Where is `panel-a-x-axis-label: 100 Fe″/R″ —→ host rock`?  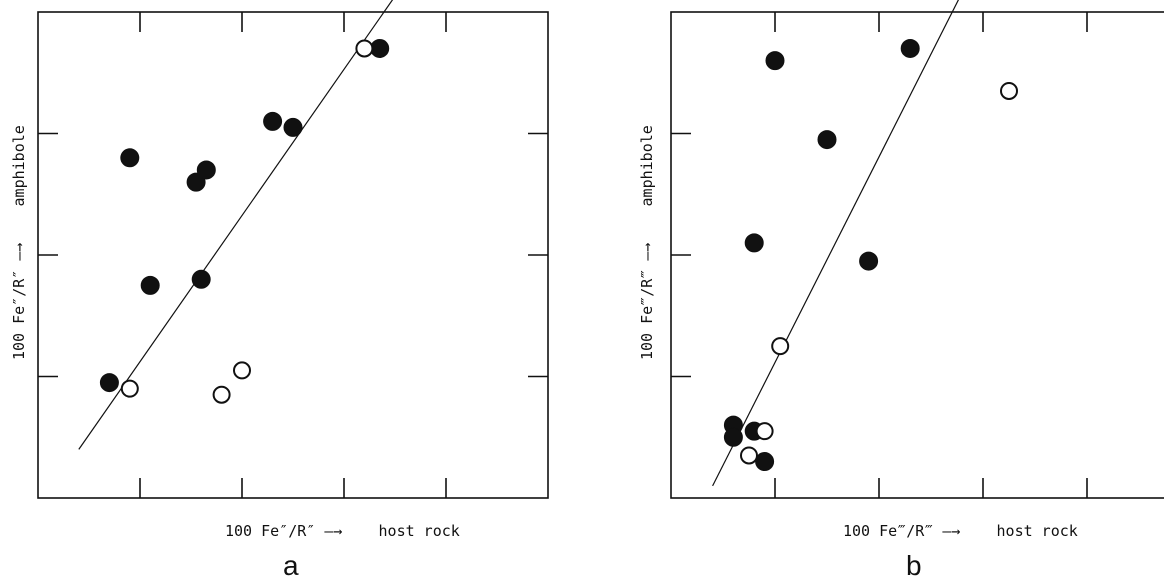
panel-a-x-axis-label: 100 Fe″/R″ —→ host rock is located at coordinates (342, 531).